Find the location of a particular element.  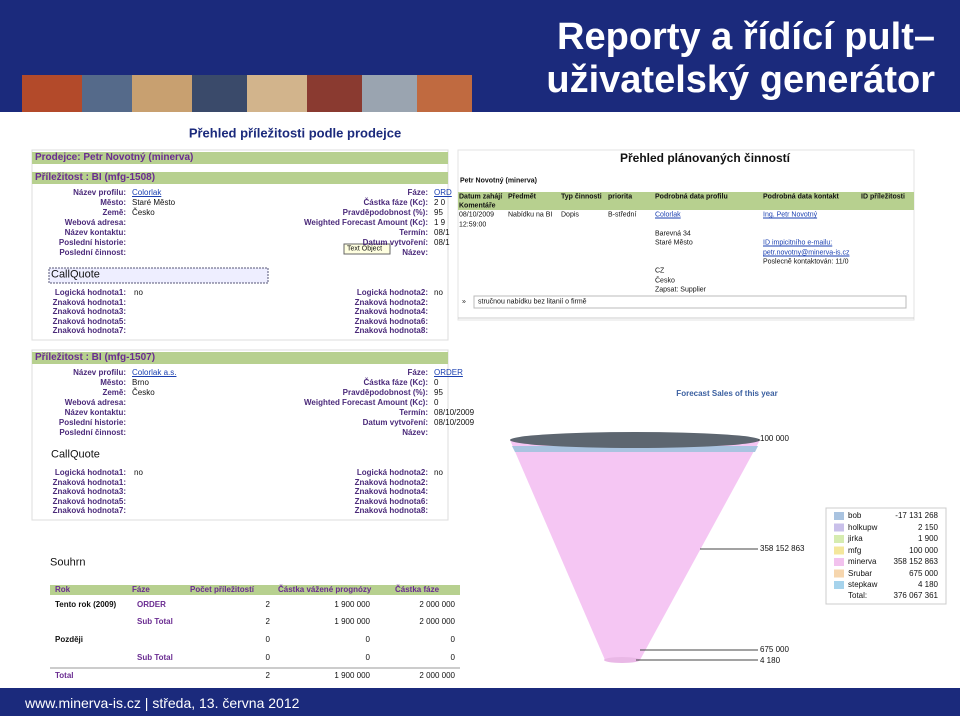

legend-name: holkupw is located at coordinates (863, 527).